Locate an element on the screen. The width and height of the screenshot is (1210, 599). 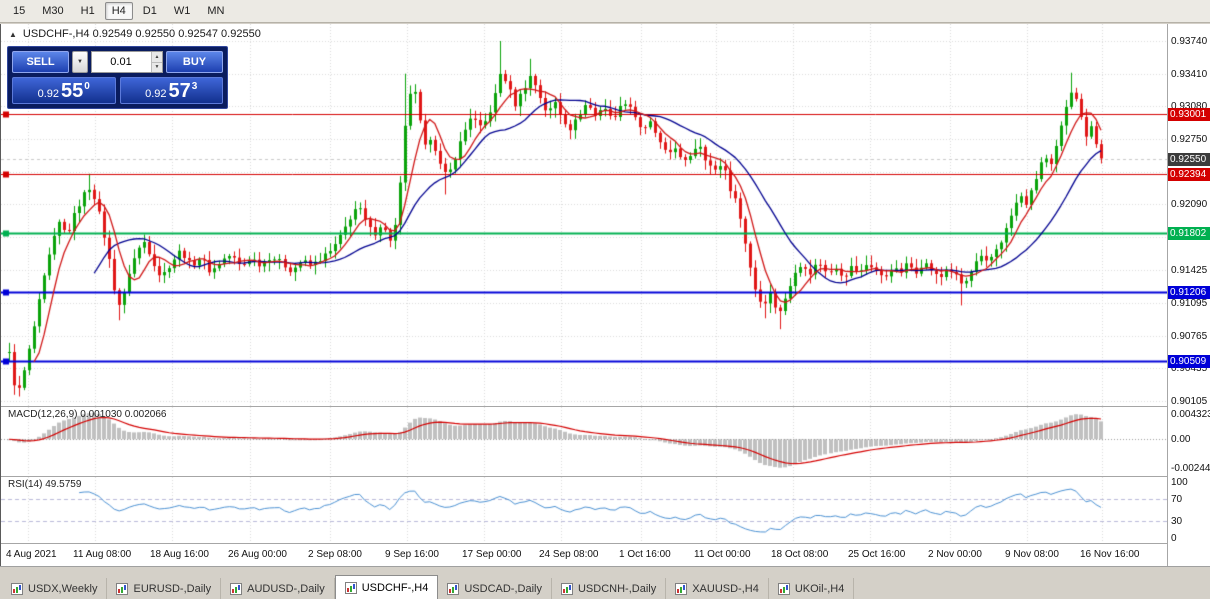
macd-label: MACD(12,26,9) 0.001030 0.002066 is located at coordinates (87, 414).